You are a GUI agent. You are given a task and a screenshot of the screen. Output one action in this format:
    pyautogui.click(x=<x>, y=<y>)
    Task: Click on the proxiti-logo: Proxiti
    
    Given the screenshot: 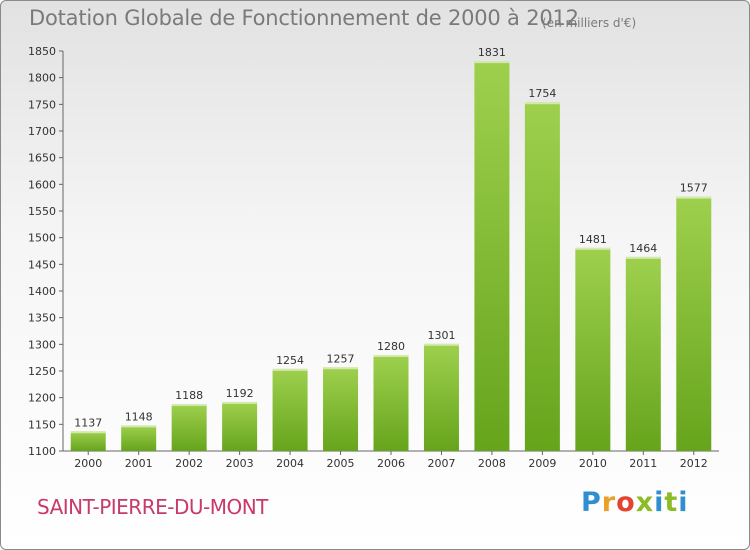 What is the action you would take?
    pyautogui.click(x=635, y=502)
    